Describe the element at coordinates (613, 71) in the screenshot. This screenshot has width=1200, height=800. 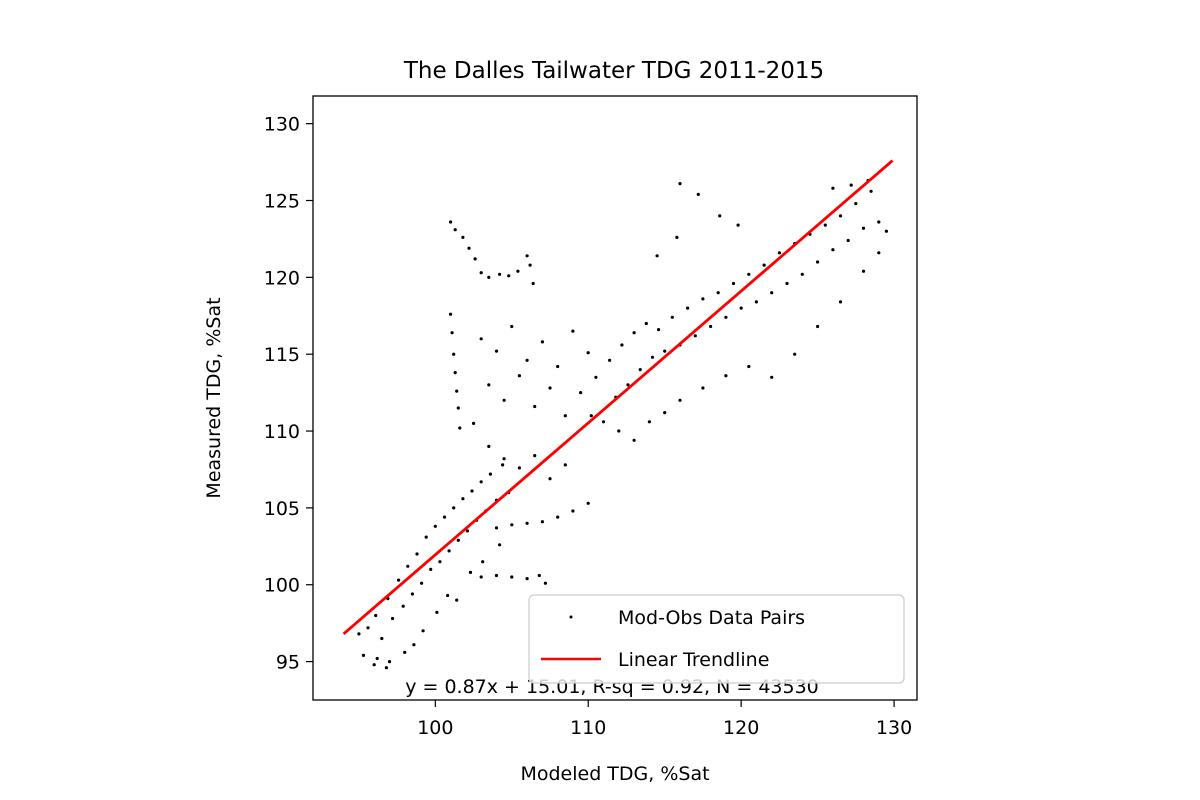
I see `chart-title: The Dalles Tailwater TDG 2011-2015` at that location.